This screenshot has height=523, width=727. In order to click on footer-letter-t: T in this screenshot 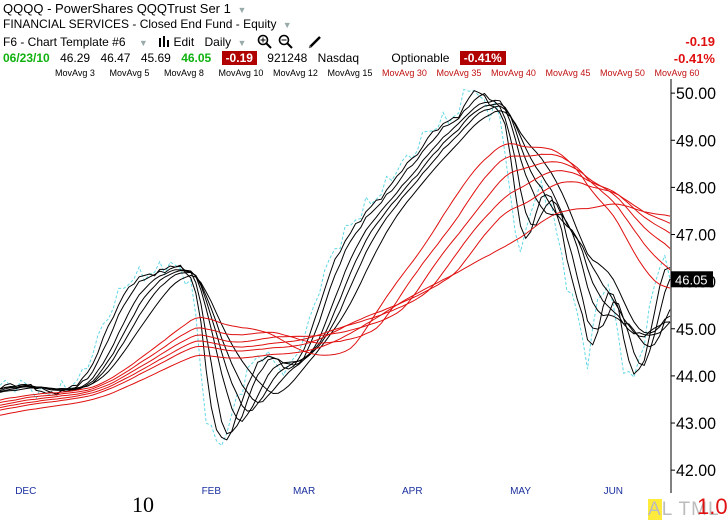, I will do `click(685, 509)`.